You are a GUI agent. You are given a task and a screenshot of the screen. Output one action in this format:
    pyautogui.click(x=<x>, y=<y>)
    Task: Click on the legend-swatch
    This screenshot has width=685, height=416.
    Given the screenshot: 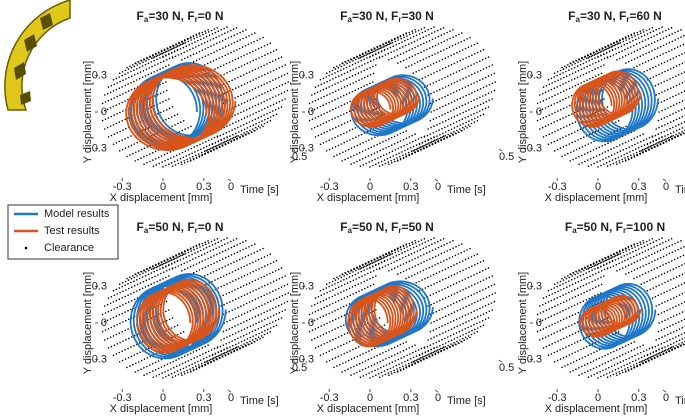 What is the action you would take?
    pyautogui.click(x=26, y=248)
    